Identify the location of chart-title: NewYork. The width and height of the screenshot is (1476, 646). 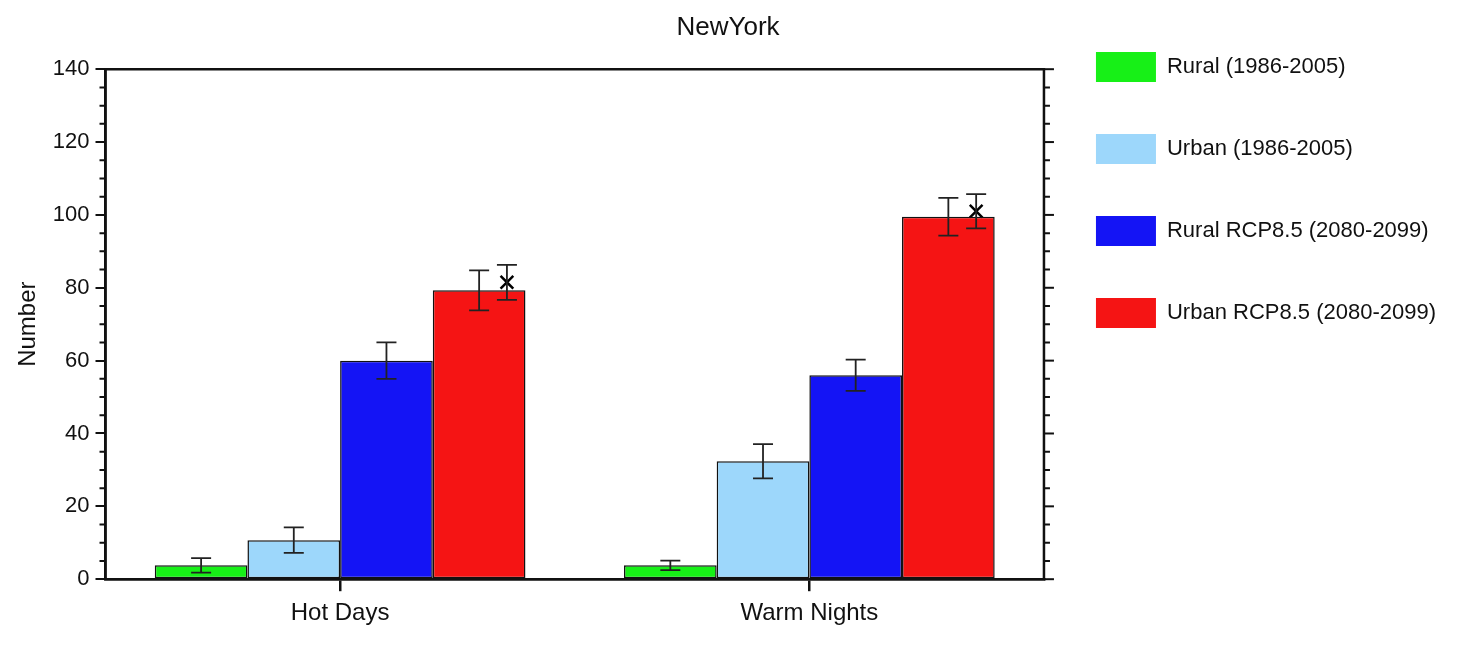
(728, 25).